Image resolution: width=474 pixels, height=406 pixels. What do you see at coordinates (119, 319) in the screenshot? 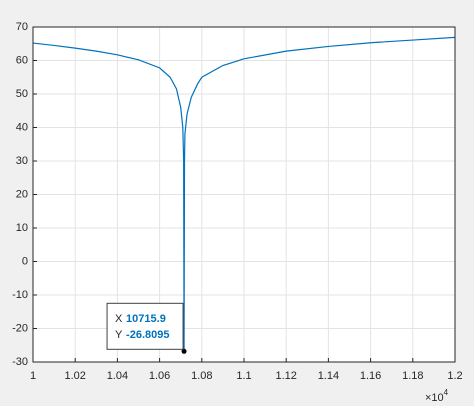
I see `datatip-x-name: X` at bounding box center [119, 319].